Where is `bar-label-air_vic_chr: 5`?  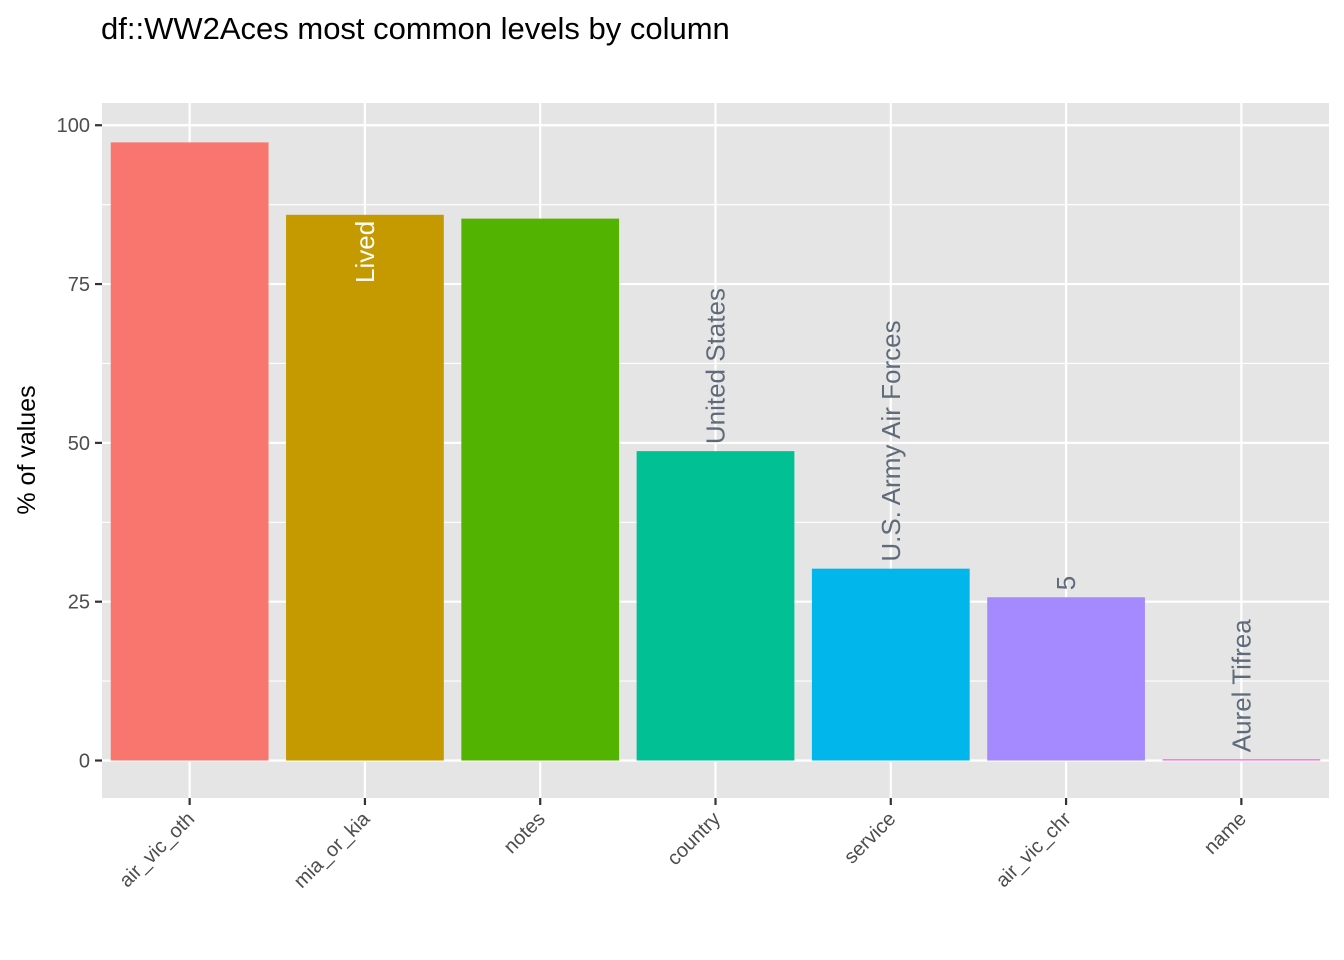 bar-label-air_vic_chr: 5 is located at coordinates (1066, 583).